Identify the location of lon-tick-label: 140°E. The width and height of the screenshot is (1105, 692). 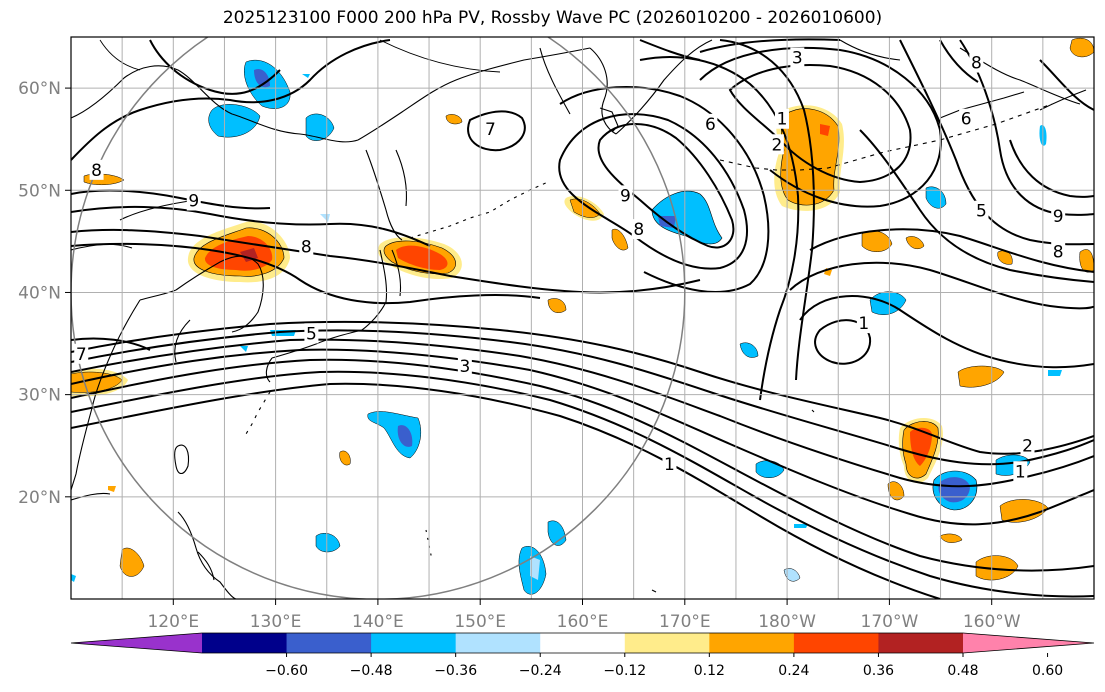
(378, 622).